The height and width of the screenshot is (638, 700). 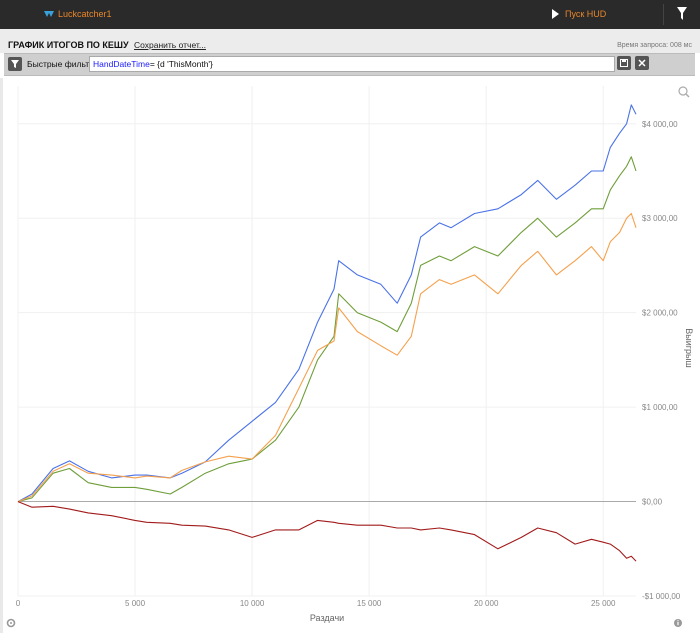 I want to click on clear-filter-button, so click(x=642, y=63).